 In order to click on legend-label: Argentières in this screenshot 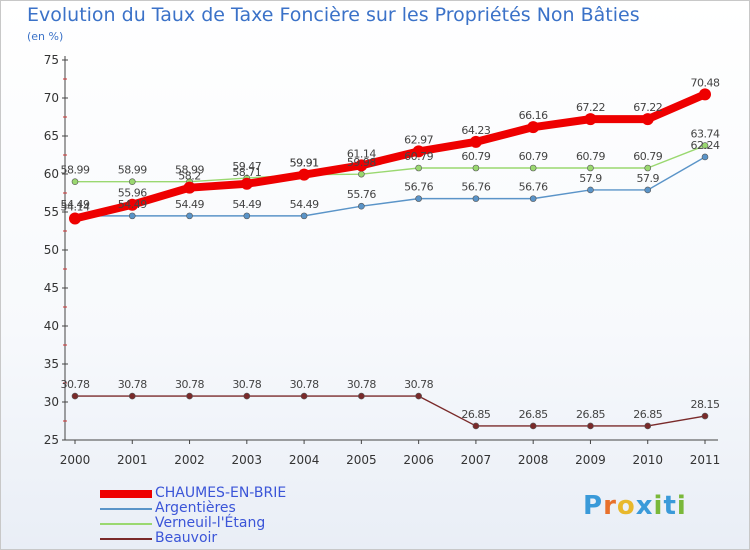, I will do `click(195, 508)`.